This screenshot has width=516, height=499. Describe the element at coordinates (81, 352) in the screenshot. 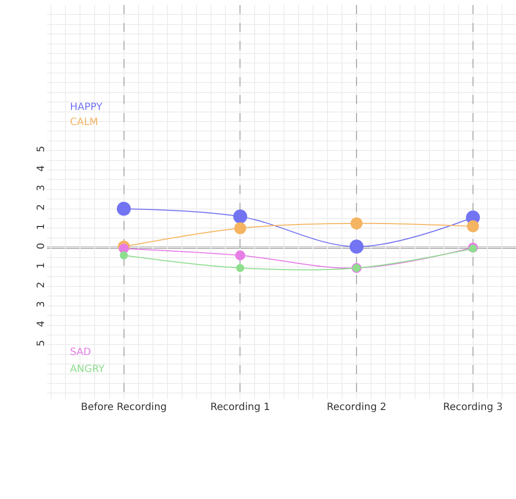

I see `text: SAD` at that location.